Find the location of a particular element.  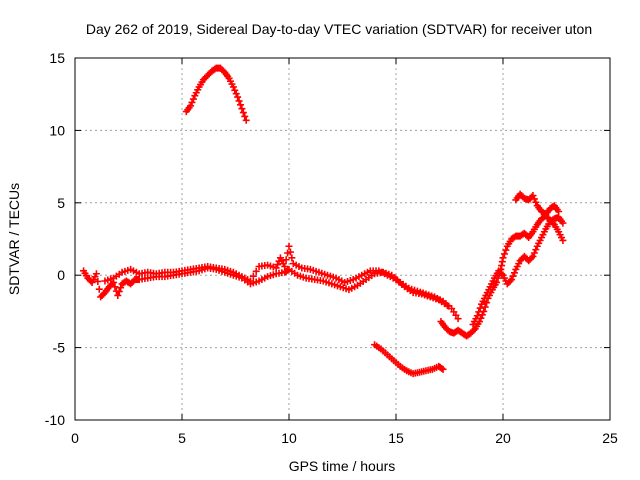

series-arc-high-early is located at coordinates (216, 94).